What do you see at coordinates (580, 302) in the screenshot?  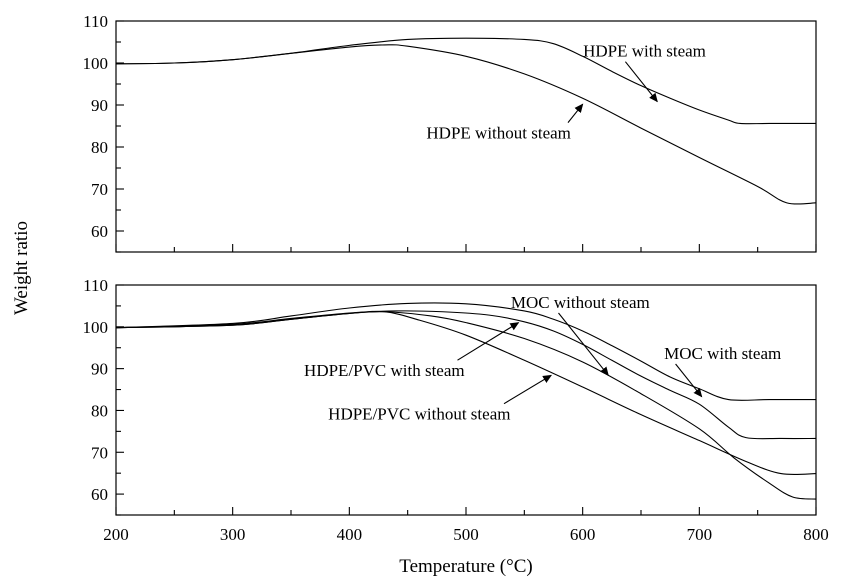 I see `annotation-moc-without-steam: MOC without steam` at bounding box center [580, 302].